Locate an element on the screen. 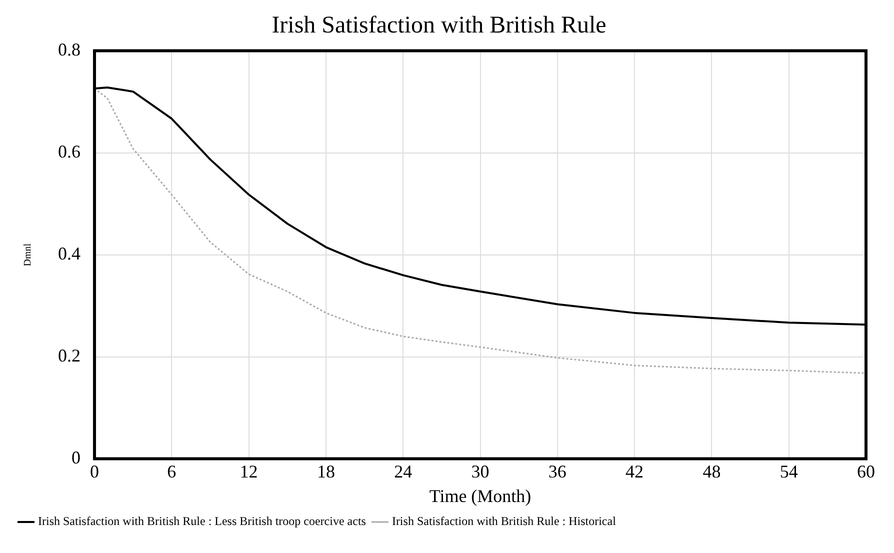 Image resolution: width=894 pixels, height=553 pixels. x-tick-label: 30 is located at coordinates (480, 471).